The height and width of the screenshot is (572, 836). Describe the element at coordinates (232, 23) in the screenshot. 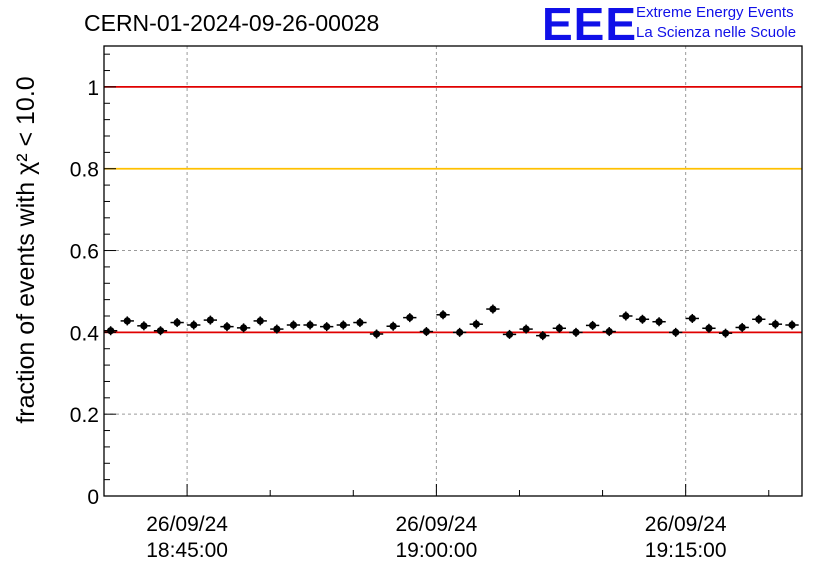

I see `chart-title: CERN-01-2024-09-26-00028` at that location.